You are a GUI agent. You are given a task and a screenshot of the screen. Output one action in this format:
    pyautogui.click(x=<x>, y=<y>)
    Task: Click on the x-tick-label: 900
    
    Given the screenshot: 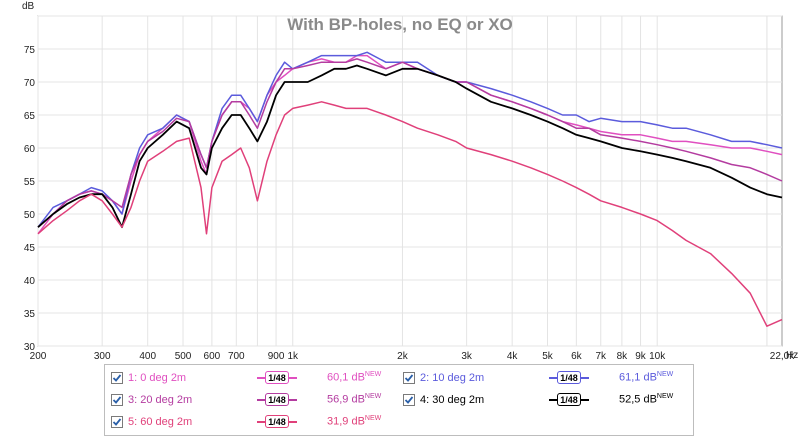 What is the action you would take?
    pyautogui.click(x=276, y=356)
    